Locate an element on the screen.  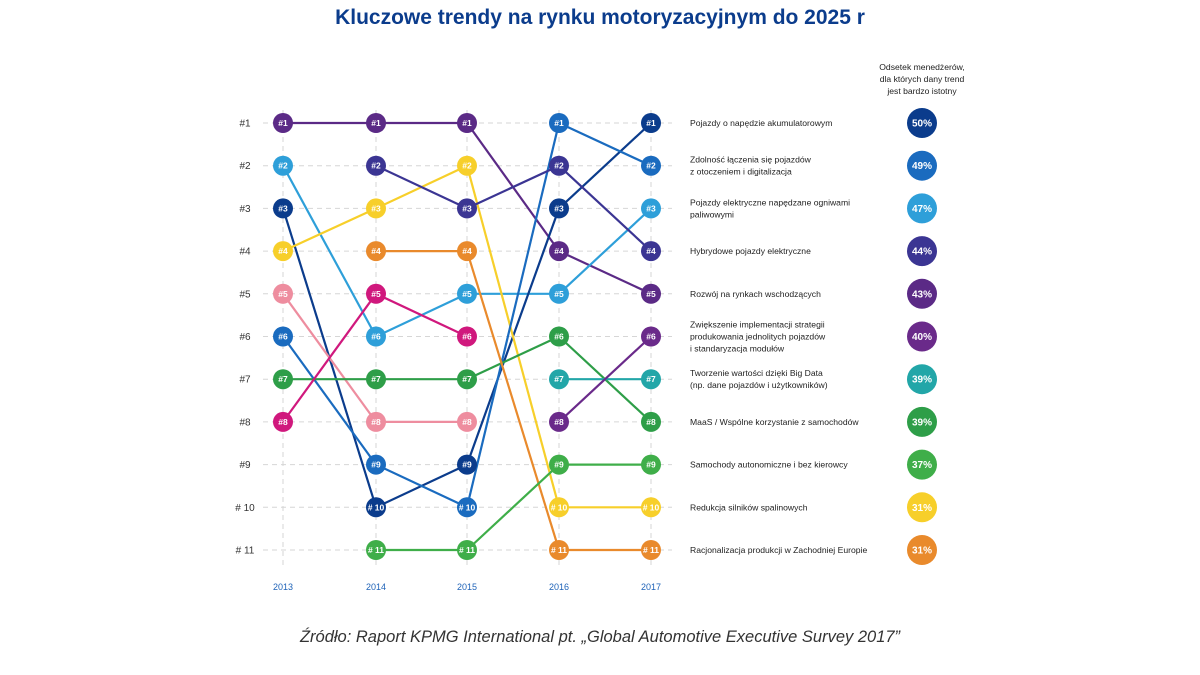
pct-value: 39% is located at coordinates (922, 422).